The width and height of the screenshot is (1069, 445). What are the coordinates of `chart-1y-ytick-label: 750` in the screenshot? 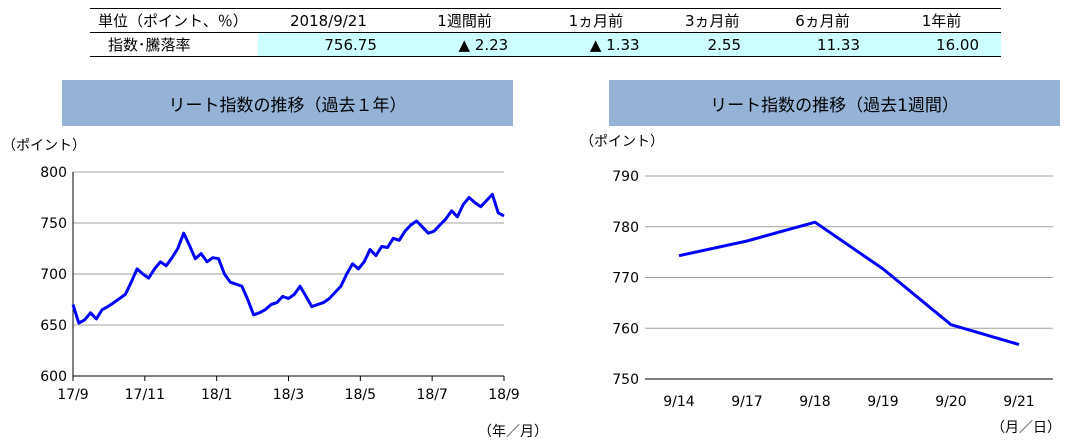 It's located at (53, 224).